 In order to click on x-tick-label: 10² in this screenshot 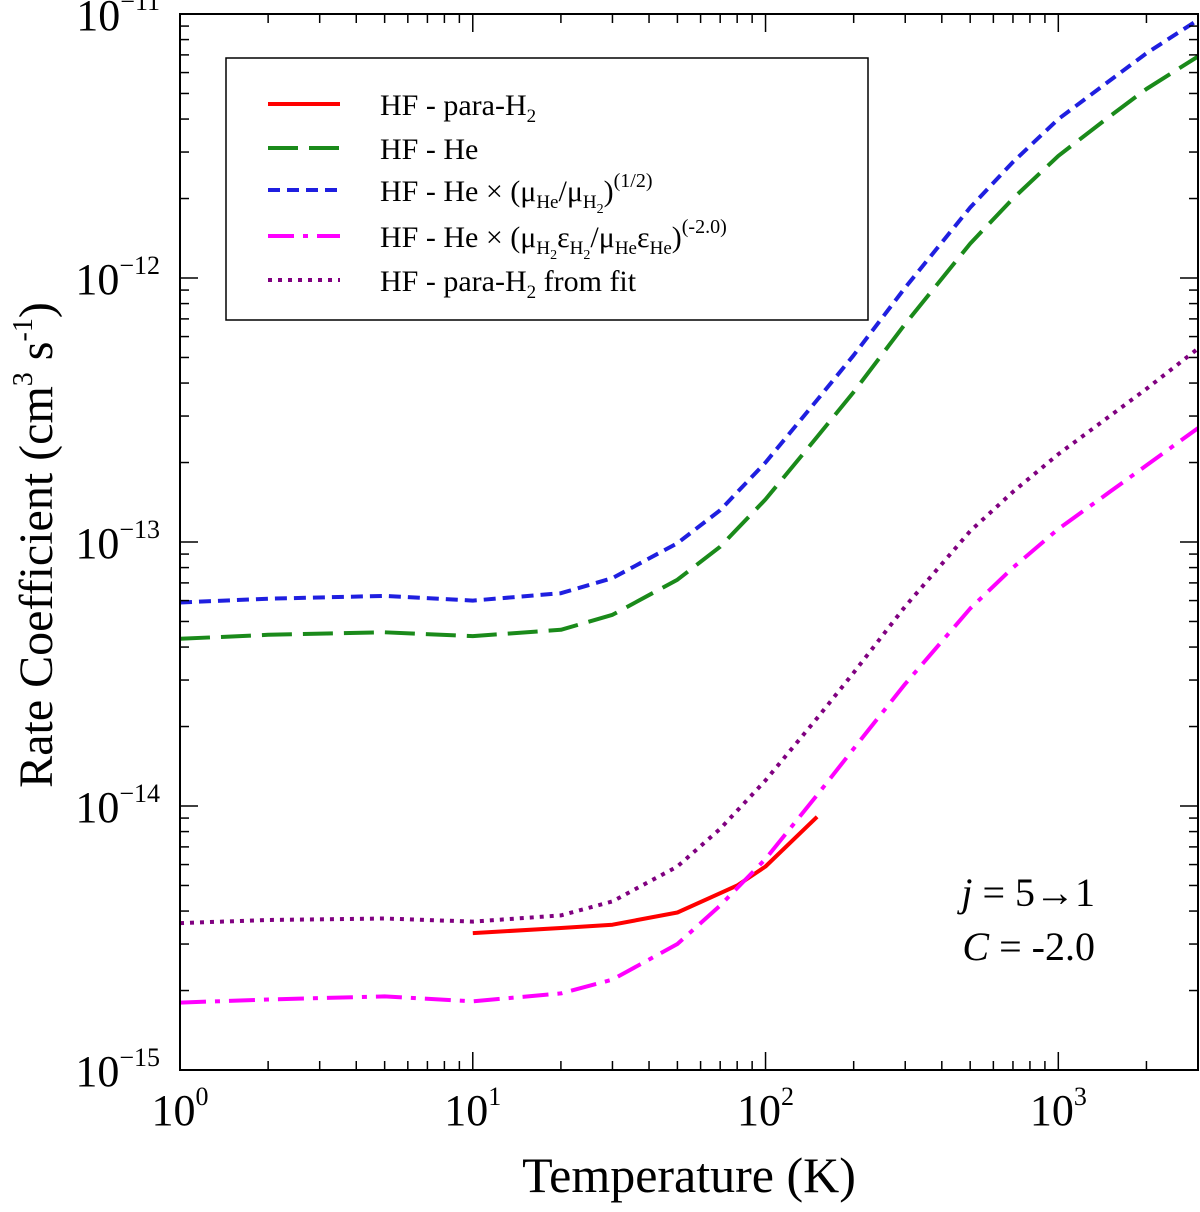, I will do `click(765, 1108)`.